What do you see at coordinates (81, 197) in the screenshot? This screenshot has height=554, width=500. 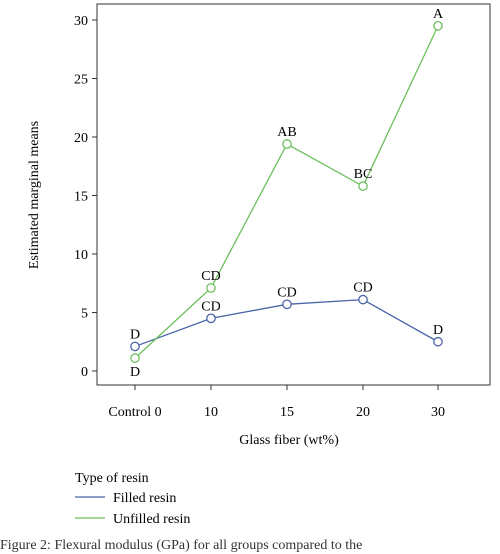 I see `y-tick-label-15: 15` at bounding box center [81, 197].